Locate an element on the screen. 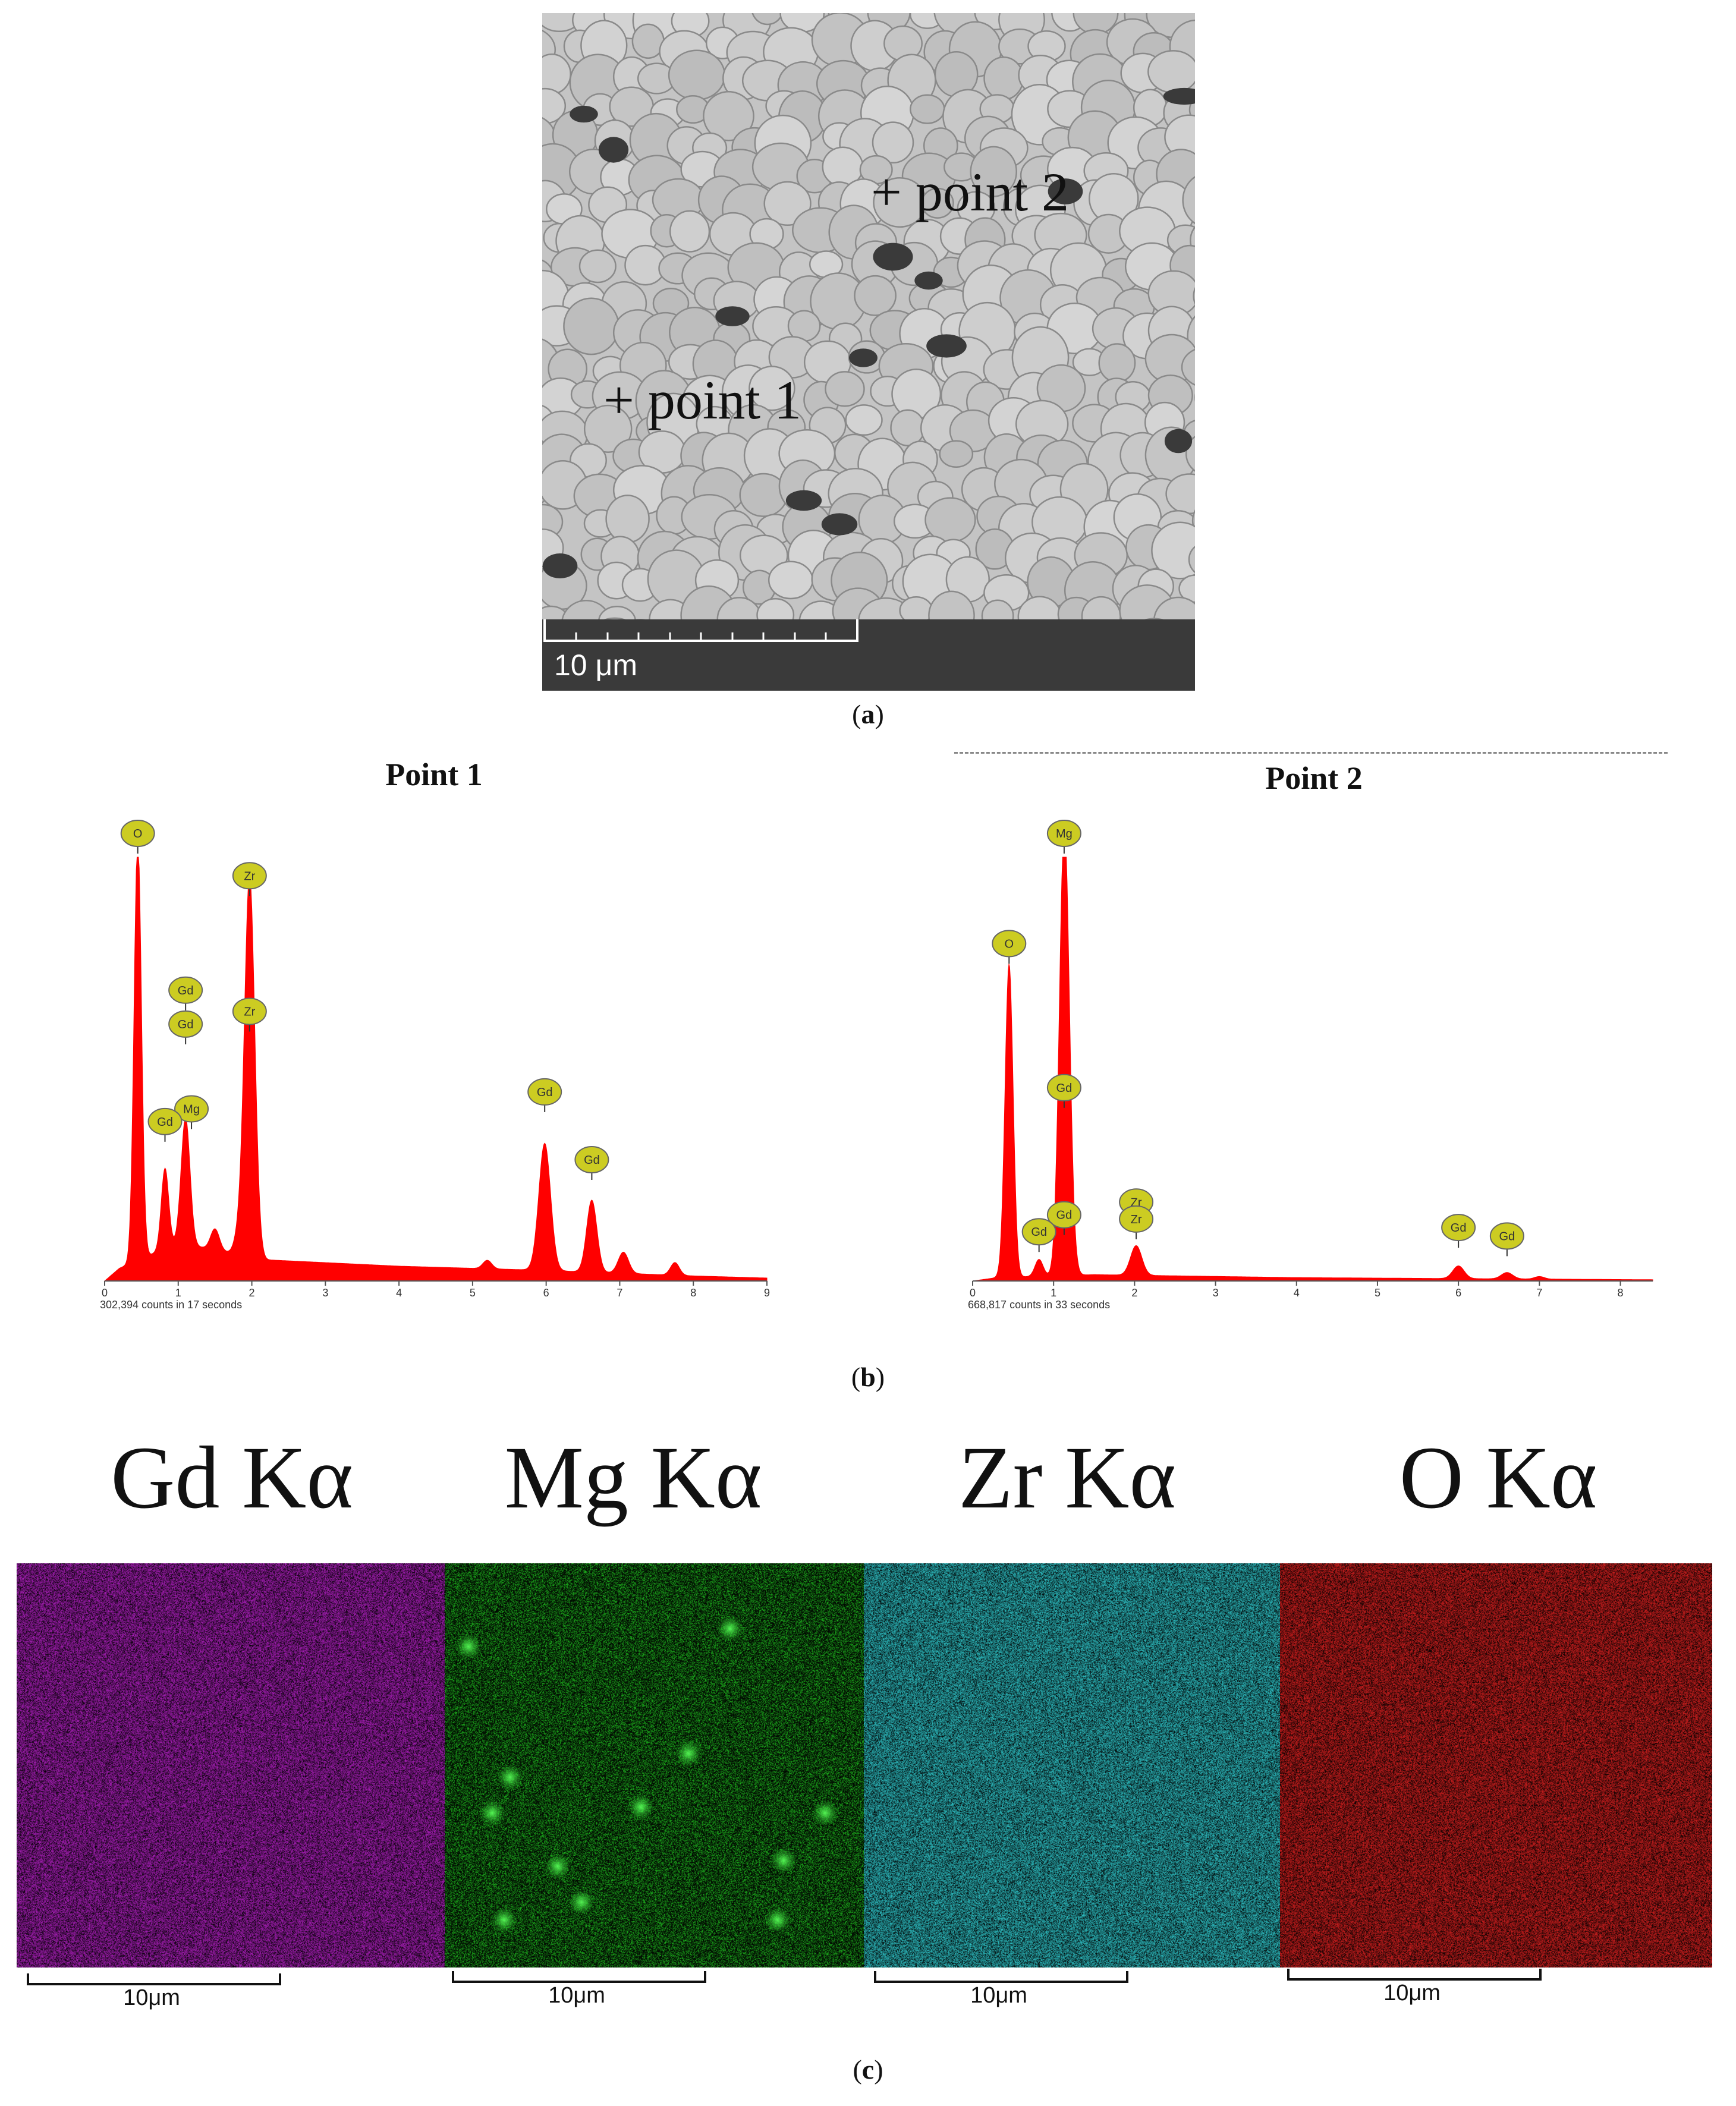 This screenshot has width=1736, height=2106. chart-footer: 668,817 counts in 33 seconds is located at coordinates (1039, 1305).